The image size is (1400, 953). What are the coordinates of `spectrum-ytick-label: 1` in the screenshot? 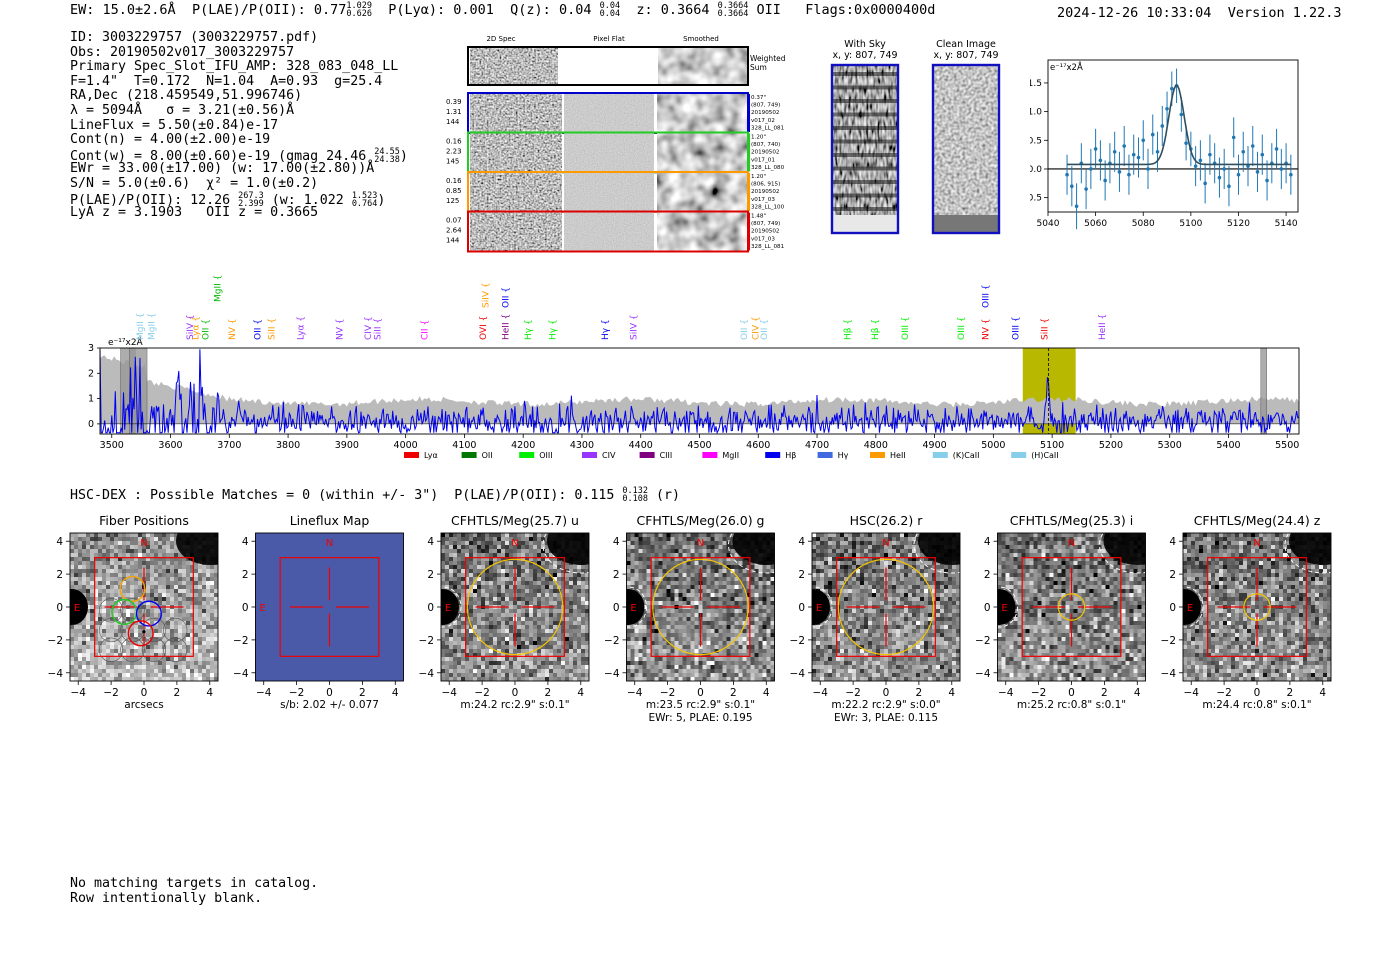 It's located at (91, 399).